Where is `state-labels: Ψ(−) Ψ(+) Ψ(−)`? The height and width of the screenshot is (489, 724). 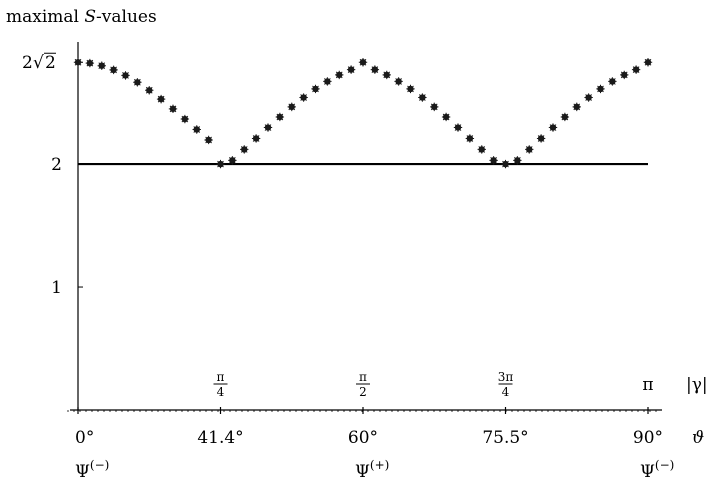 state-labels: Ψ(−) Ψ(+) Ψ(−) is located at coordinates (374, 470).